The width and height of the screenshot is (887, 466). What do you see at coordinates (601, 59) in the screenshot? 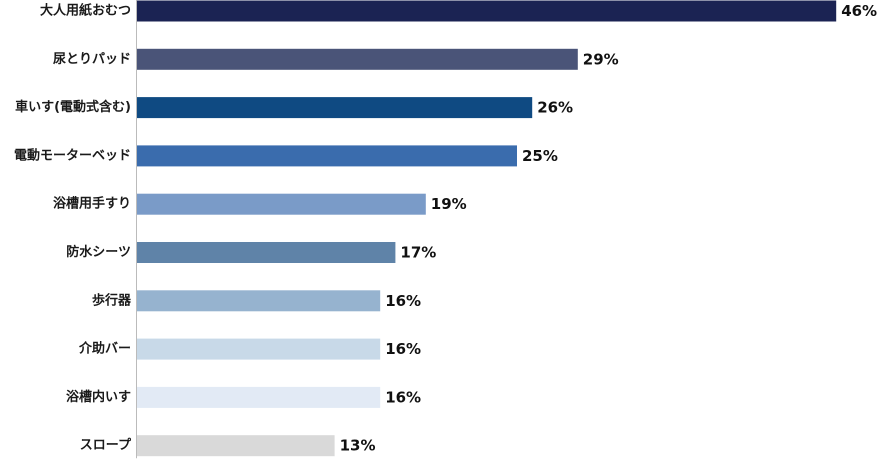
I see `value-label-2: 29%` at bounding box center [601, 59].